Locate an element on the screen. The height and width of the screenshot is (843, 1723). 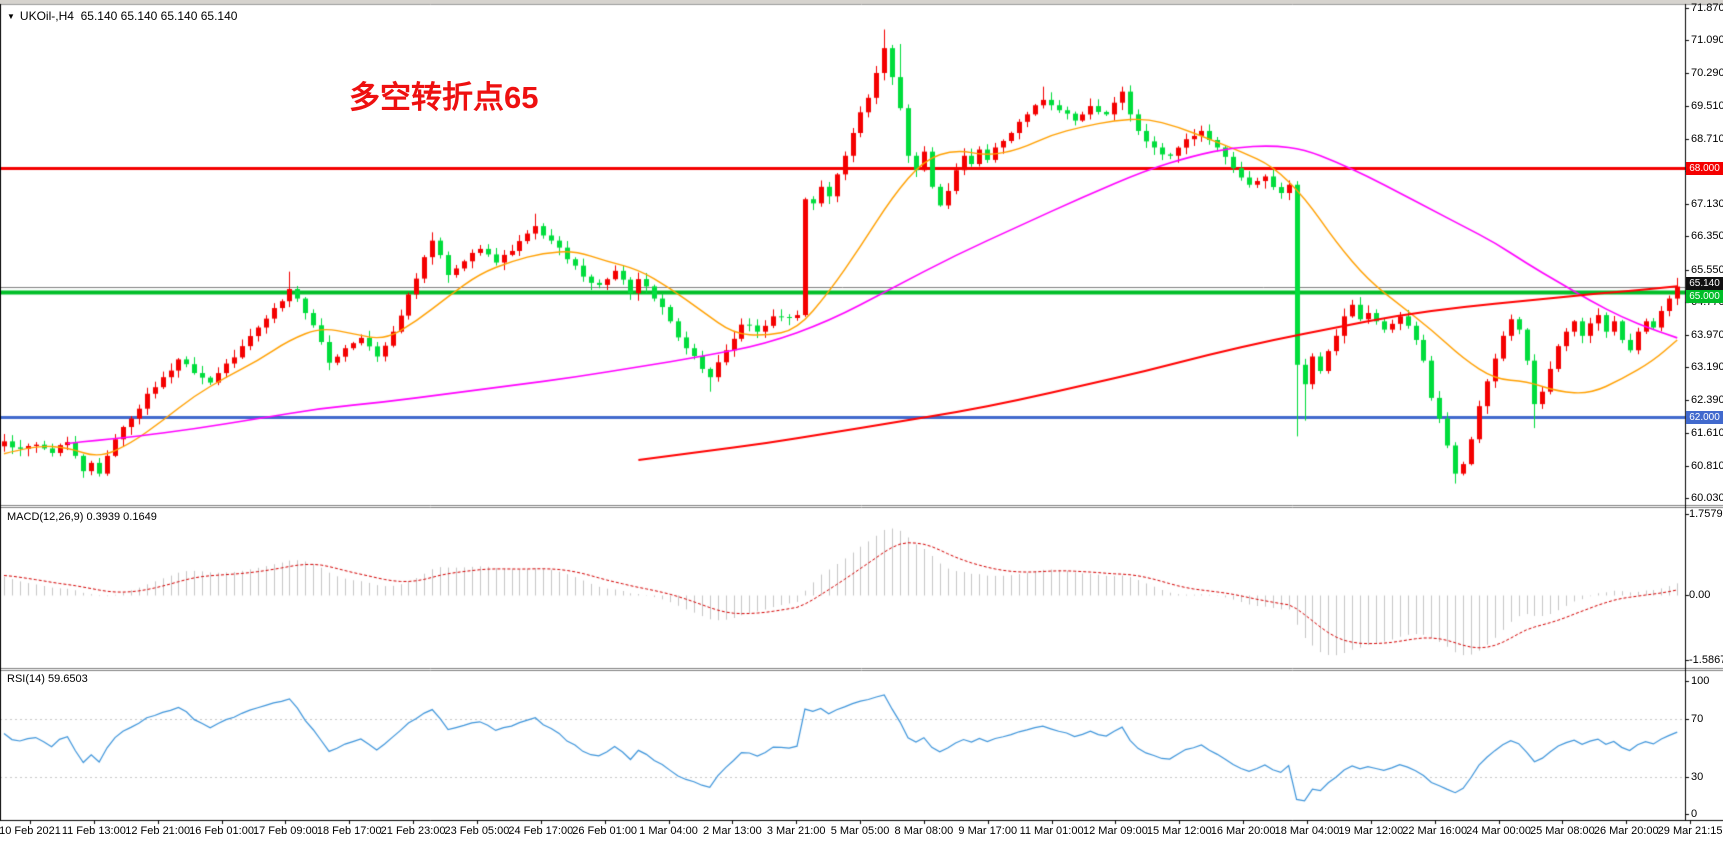
time-axis-label: 12 Feb 21:00 is located at coordinates (158, 831).